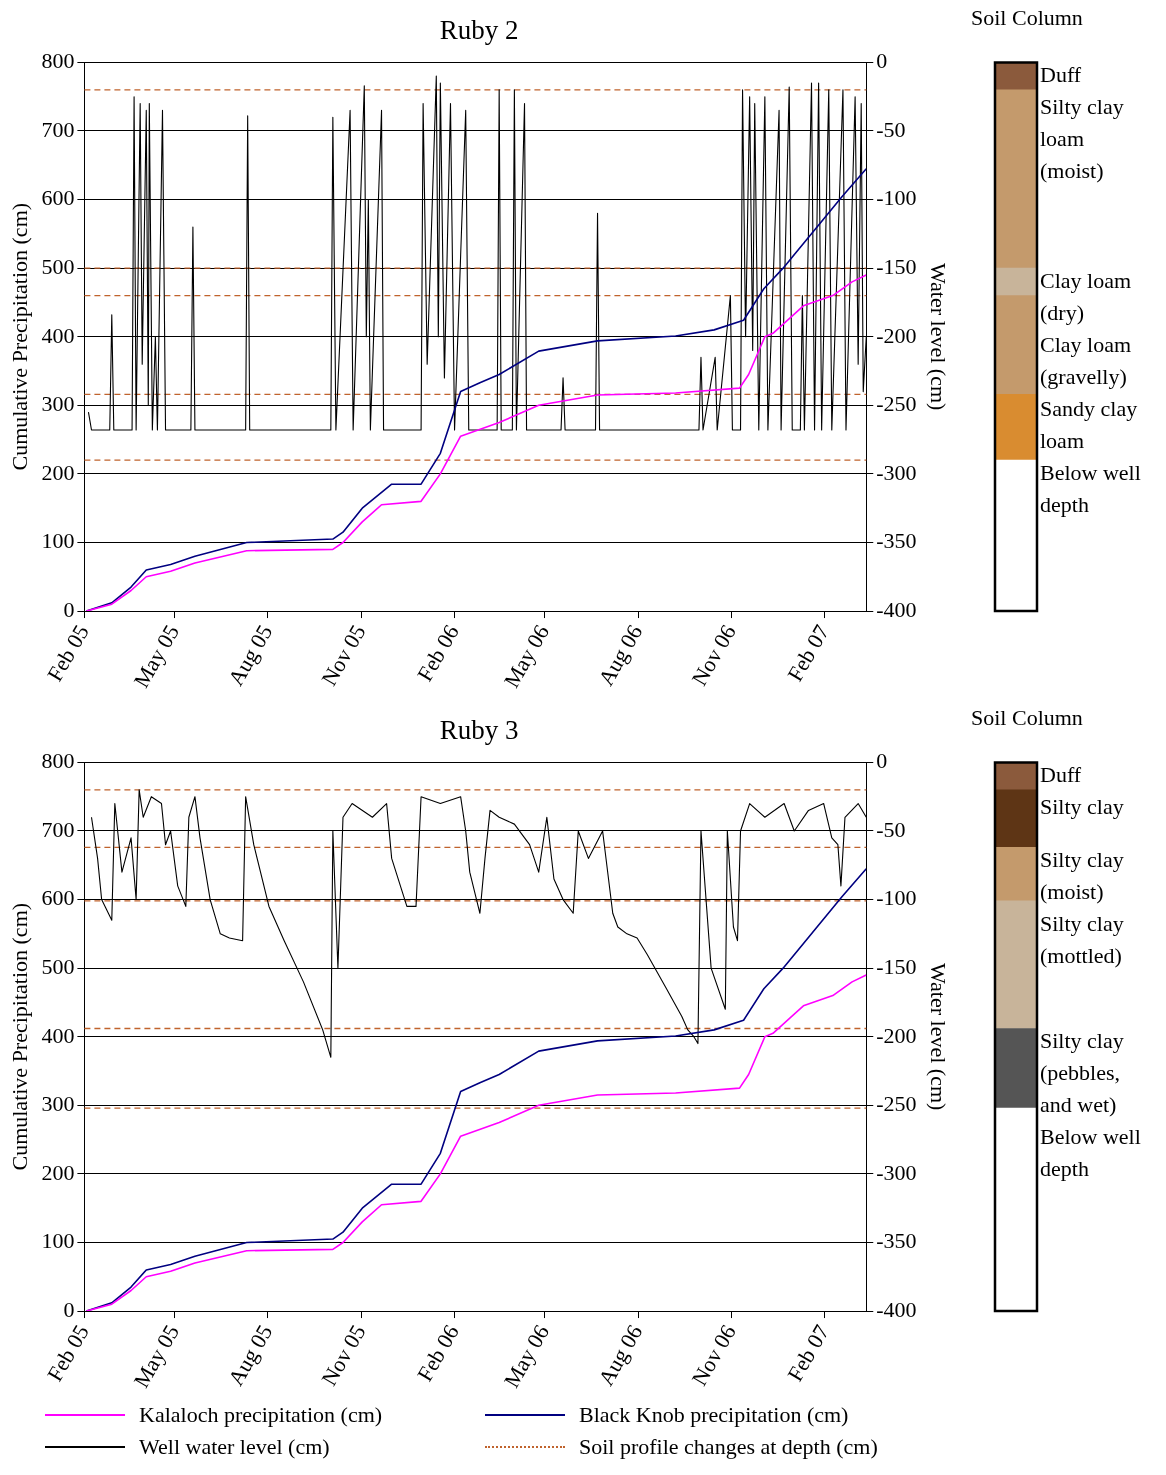 The width and height of the screenshot is (1166, 1475). I want to click on series-label: Silty clay (pebbles, and wet), so click(1082, 1073).